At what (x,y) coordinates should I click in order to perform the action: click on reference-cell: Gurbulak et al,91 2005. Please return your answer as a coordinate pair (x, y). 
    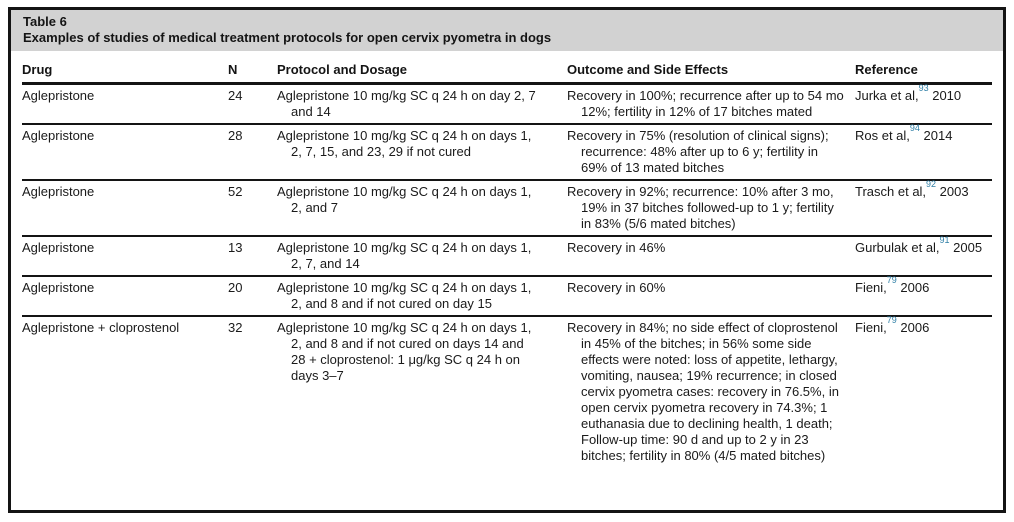
    Looking at the image, I should click on (923, 253).